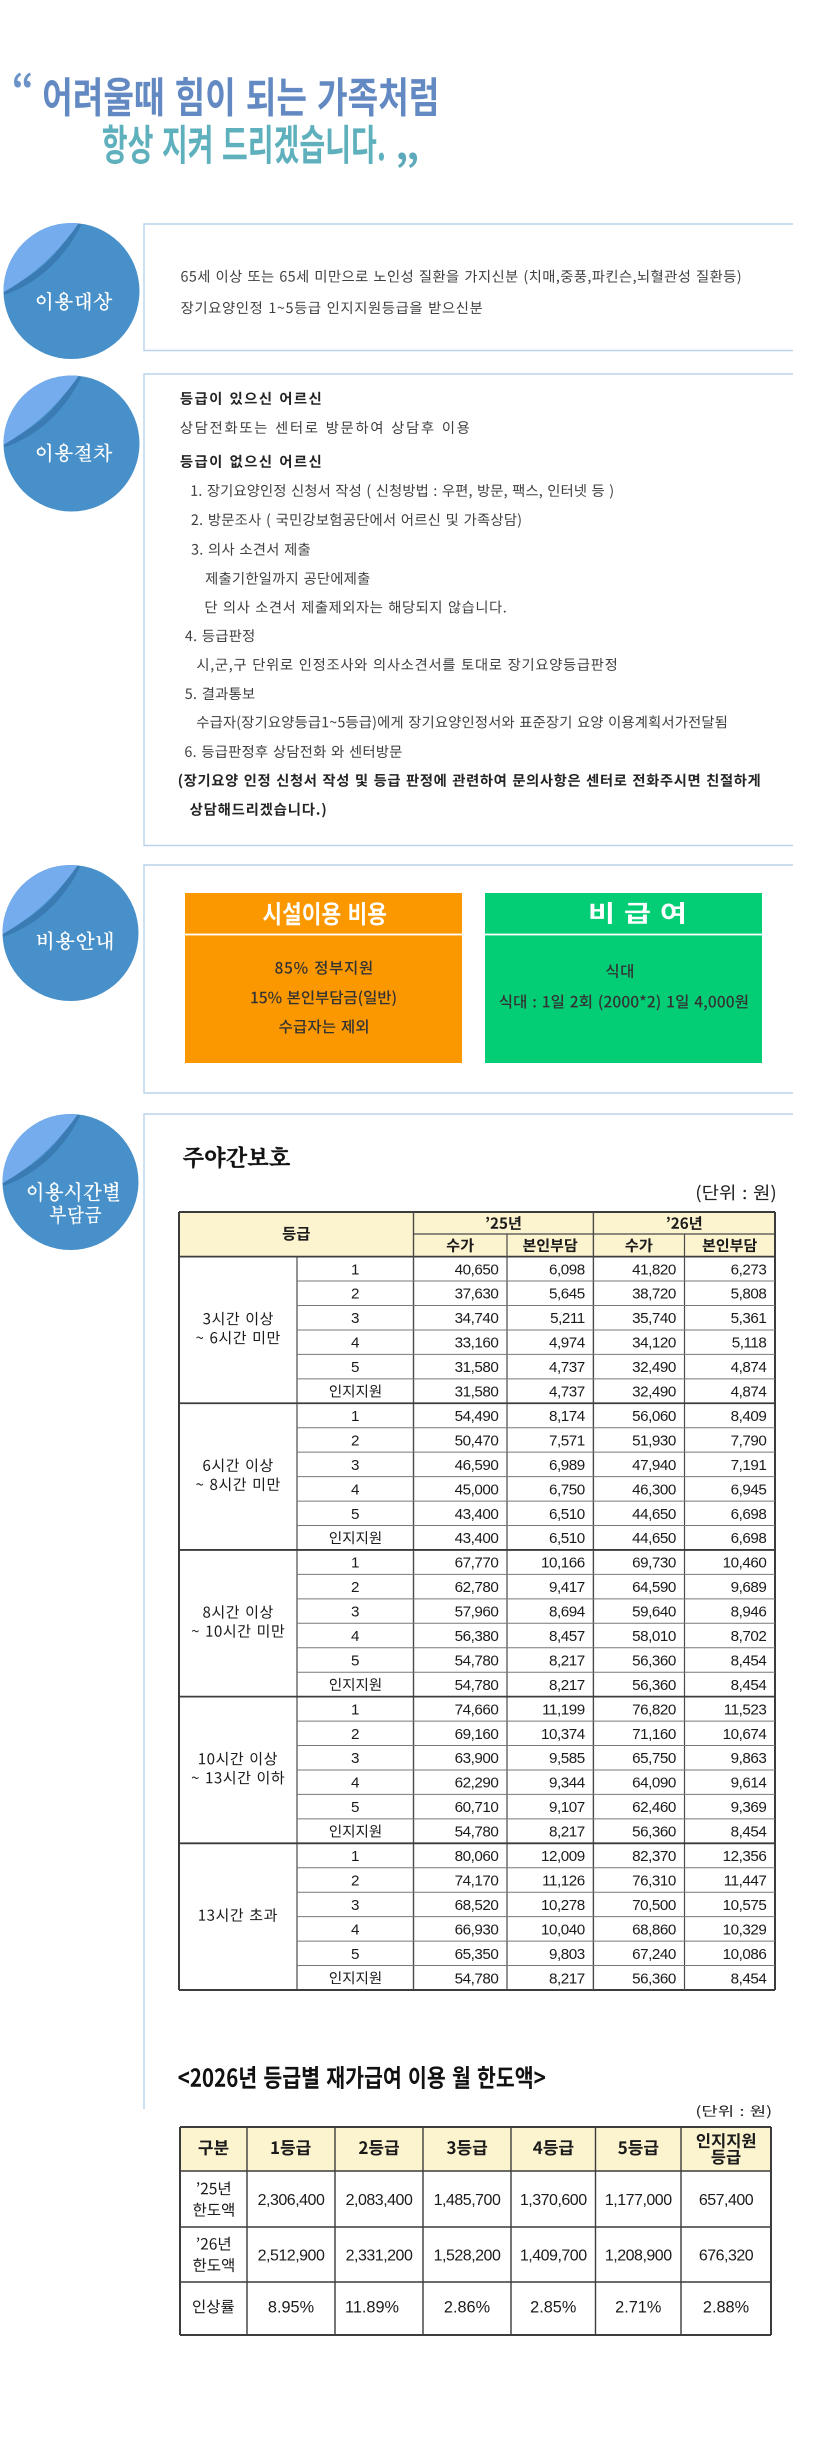  Describe the element at coordinates (749, 1367) in the screenshot. I see `svg-text: 4,874` at that location.